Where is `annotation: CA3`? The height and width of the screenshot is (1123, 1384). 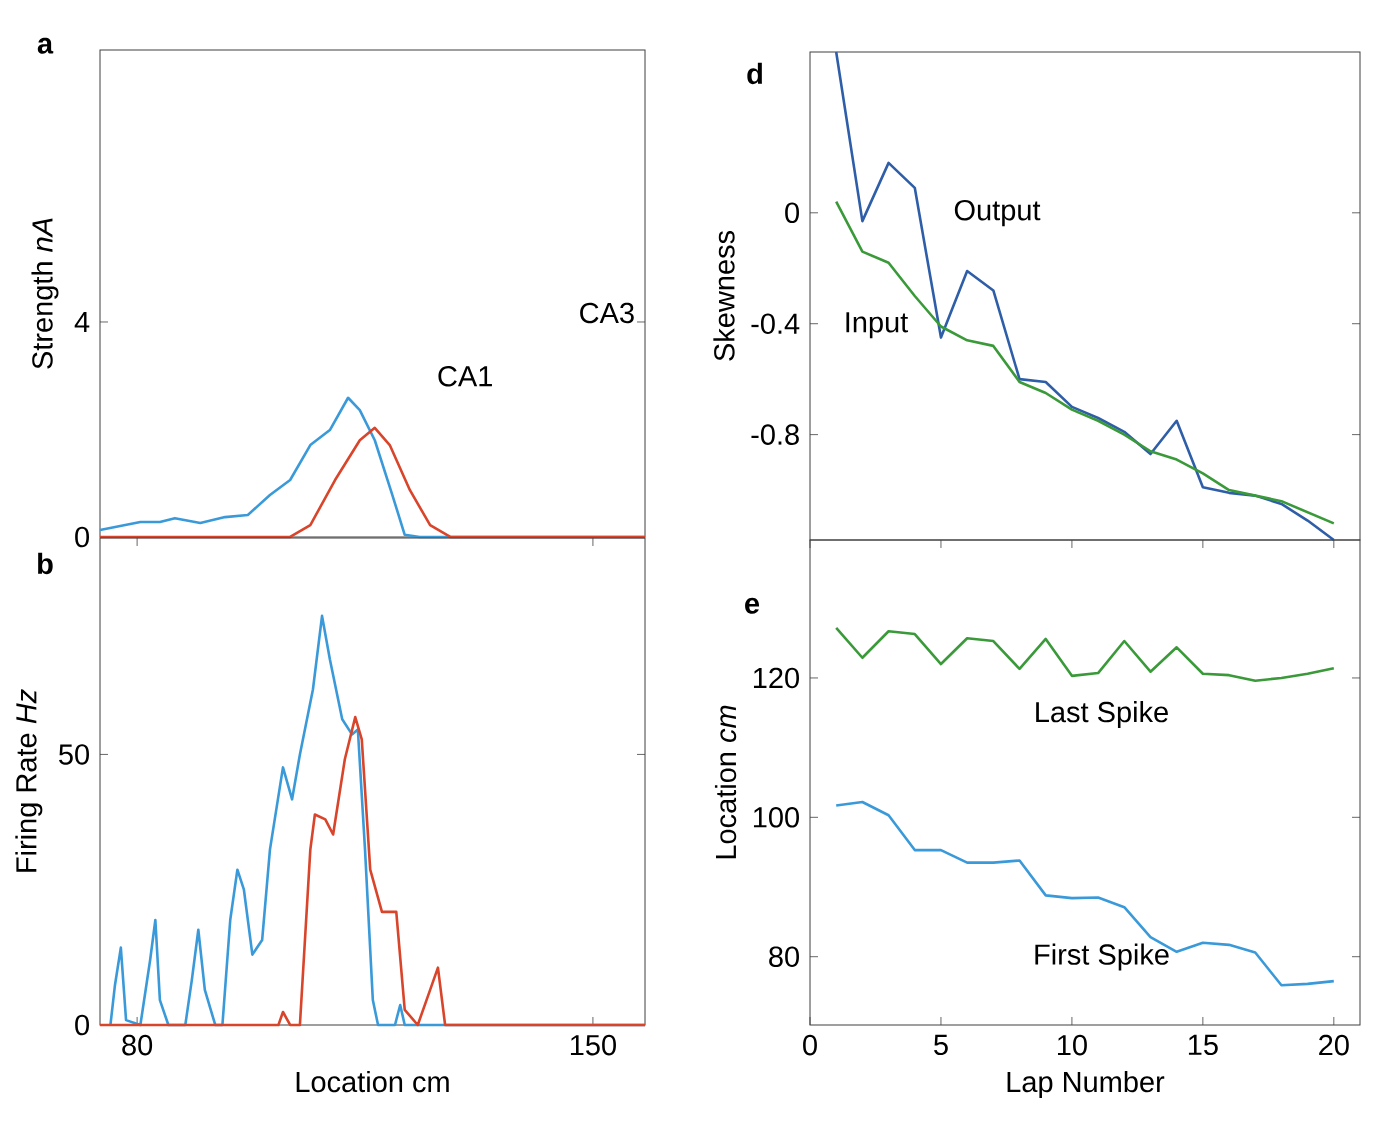
annotation: CA3 is located at coordinates (607, 313).